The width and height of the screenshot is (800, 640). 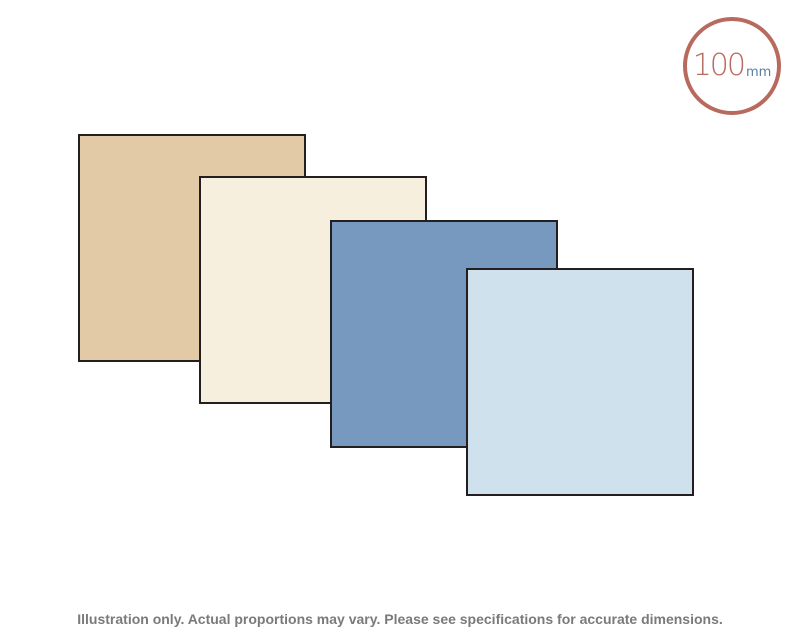 I want to click on size-value: 100, so click(x=719, y=65).